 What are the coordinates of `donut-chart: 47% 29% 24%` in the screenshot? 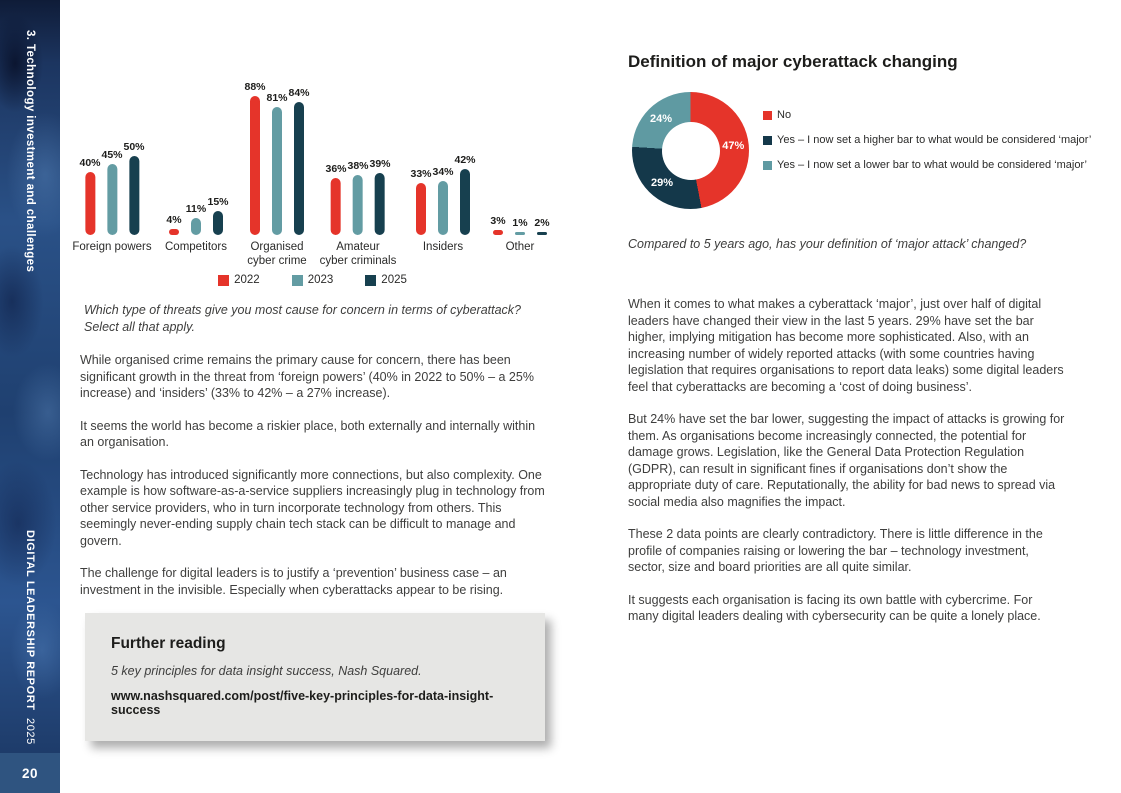 It's located at (690, 150).